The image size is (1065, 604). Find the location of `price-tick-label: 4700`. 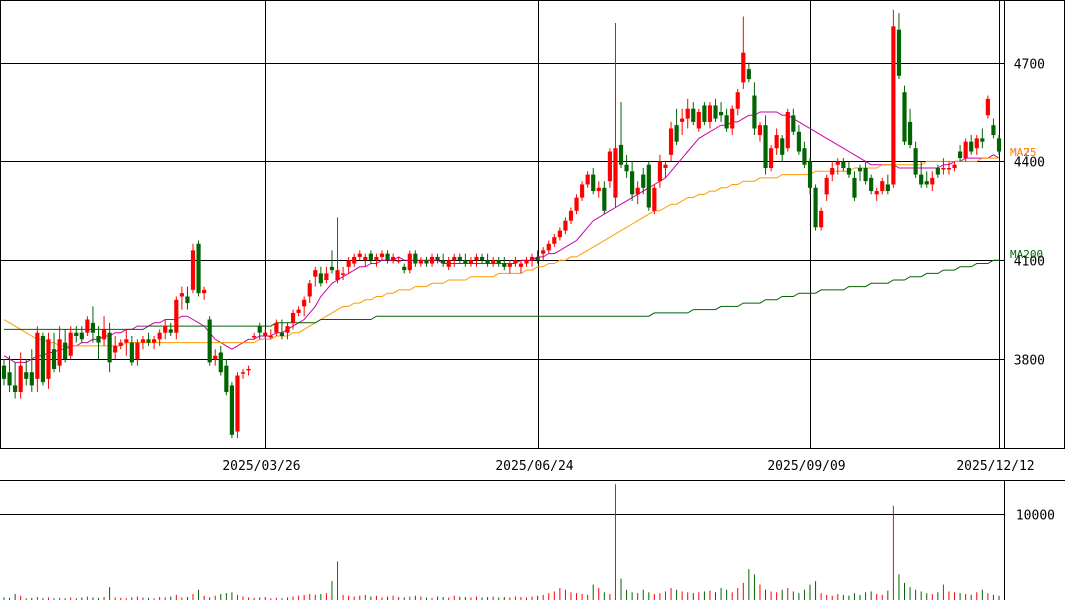

price-tick-label: 4700 is located at coordinates (1029, 65).